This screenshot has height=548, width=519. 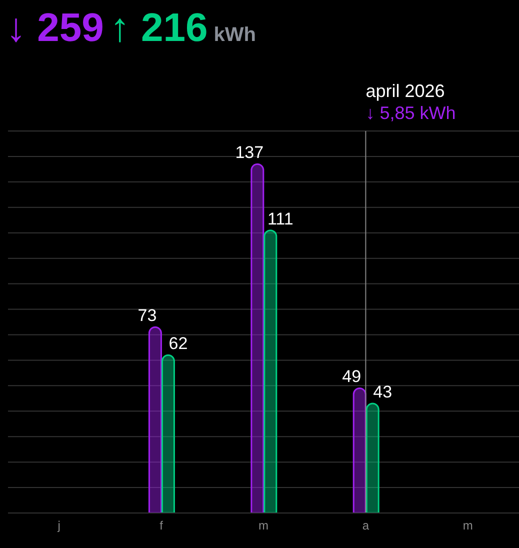 What do you see at coordinates (162, 525) in the screenshot?
I see `x-tick-label: f` at bounding box center [162, 525].